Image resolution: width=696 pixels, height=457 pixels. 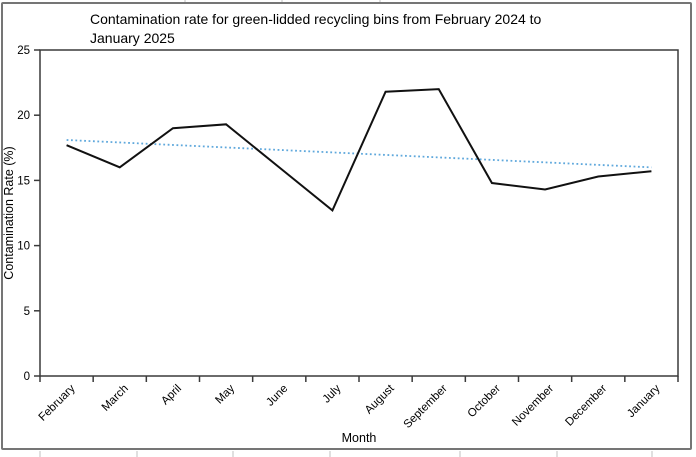 What do you see at coordinates (23, 247) in the screenshot?
I see `y-tick-label: 10` at bounding box center [23, 247].